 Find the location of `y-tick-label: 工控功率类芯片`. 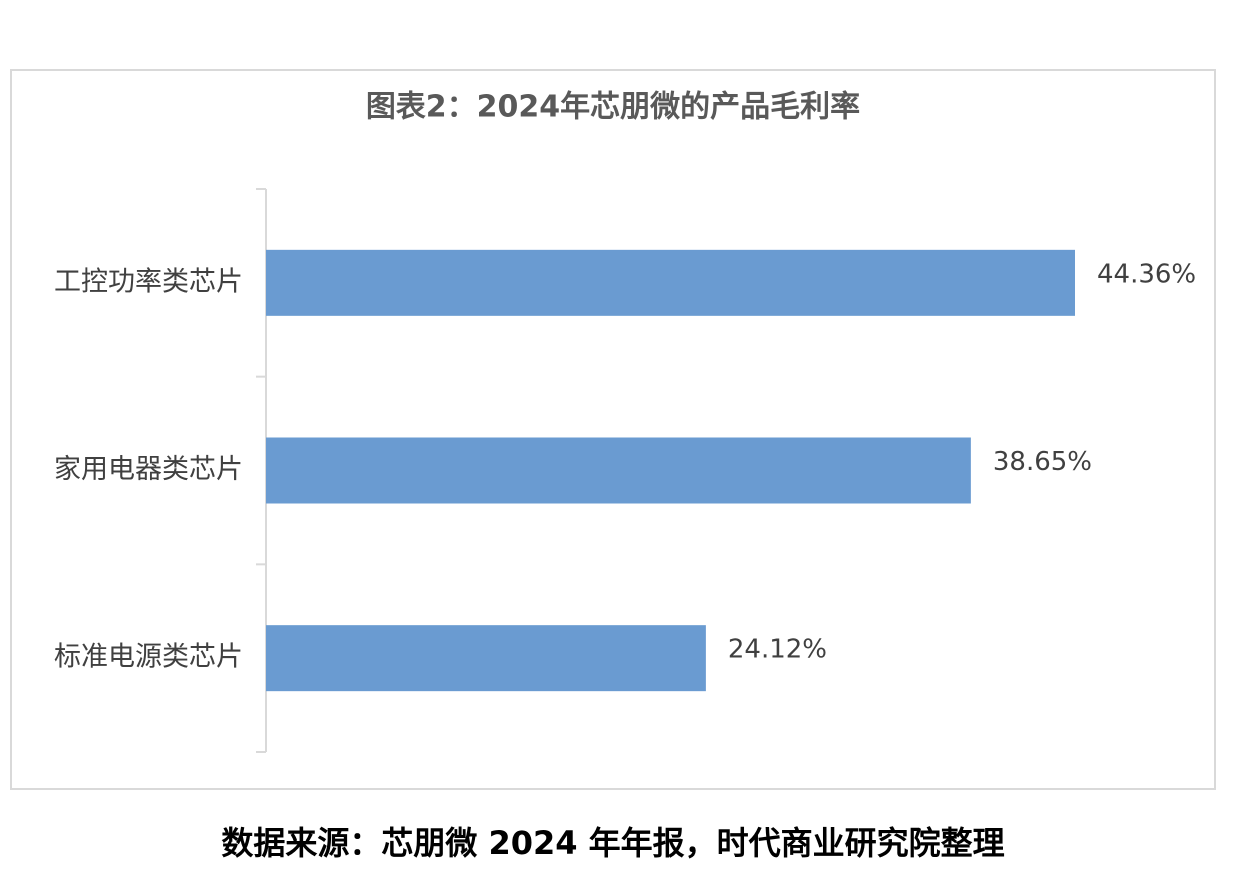

y-tick-label: 工控功率类芯片 is located at coordinates (148, 281).